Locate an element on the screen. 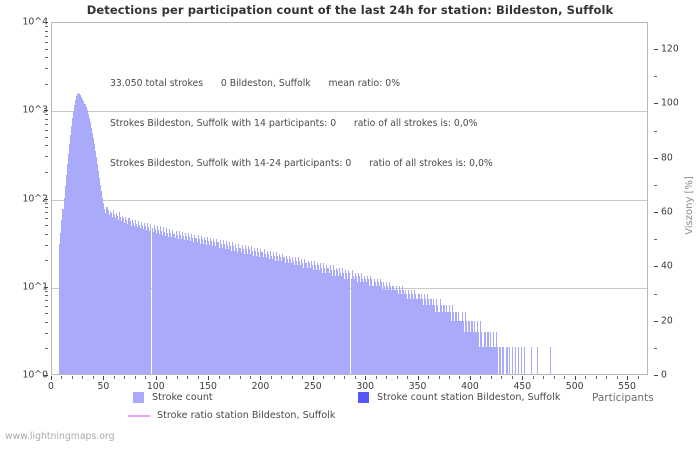 The width and height of the screenshot is (700, 450). x-axis-tick-label: 450 is located at coordinates (522, 386).